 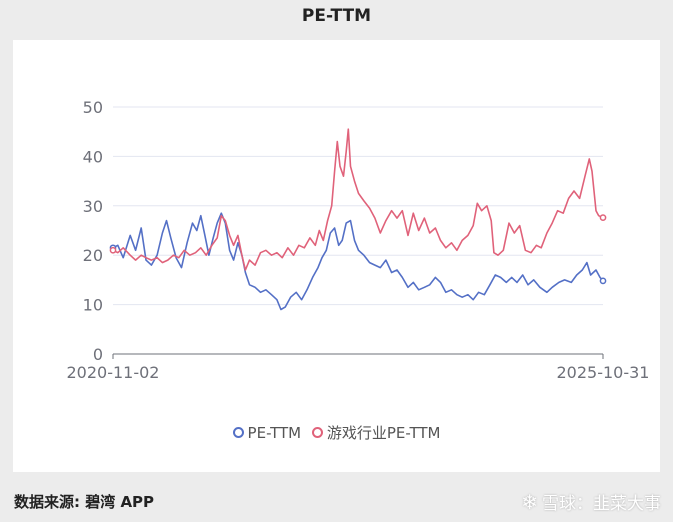 What do you see at coordinates (98, 354) in the screenshot?
I see `y-tick-label-0: 0` at bounding box center [98, 354].